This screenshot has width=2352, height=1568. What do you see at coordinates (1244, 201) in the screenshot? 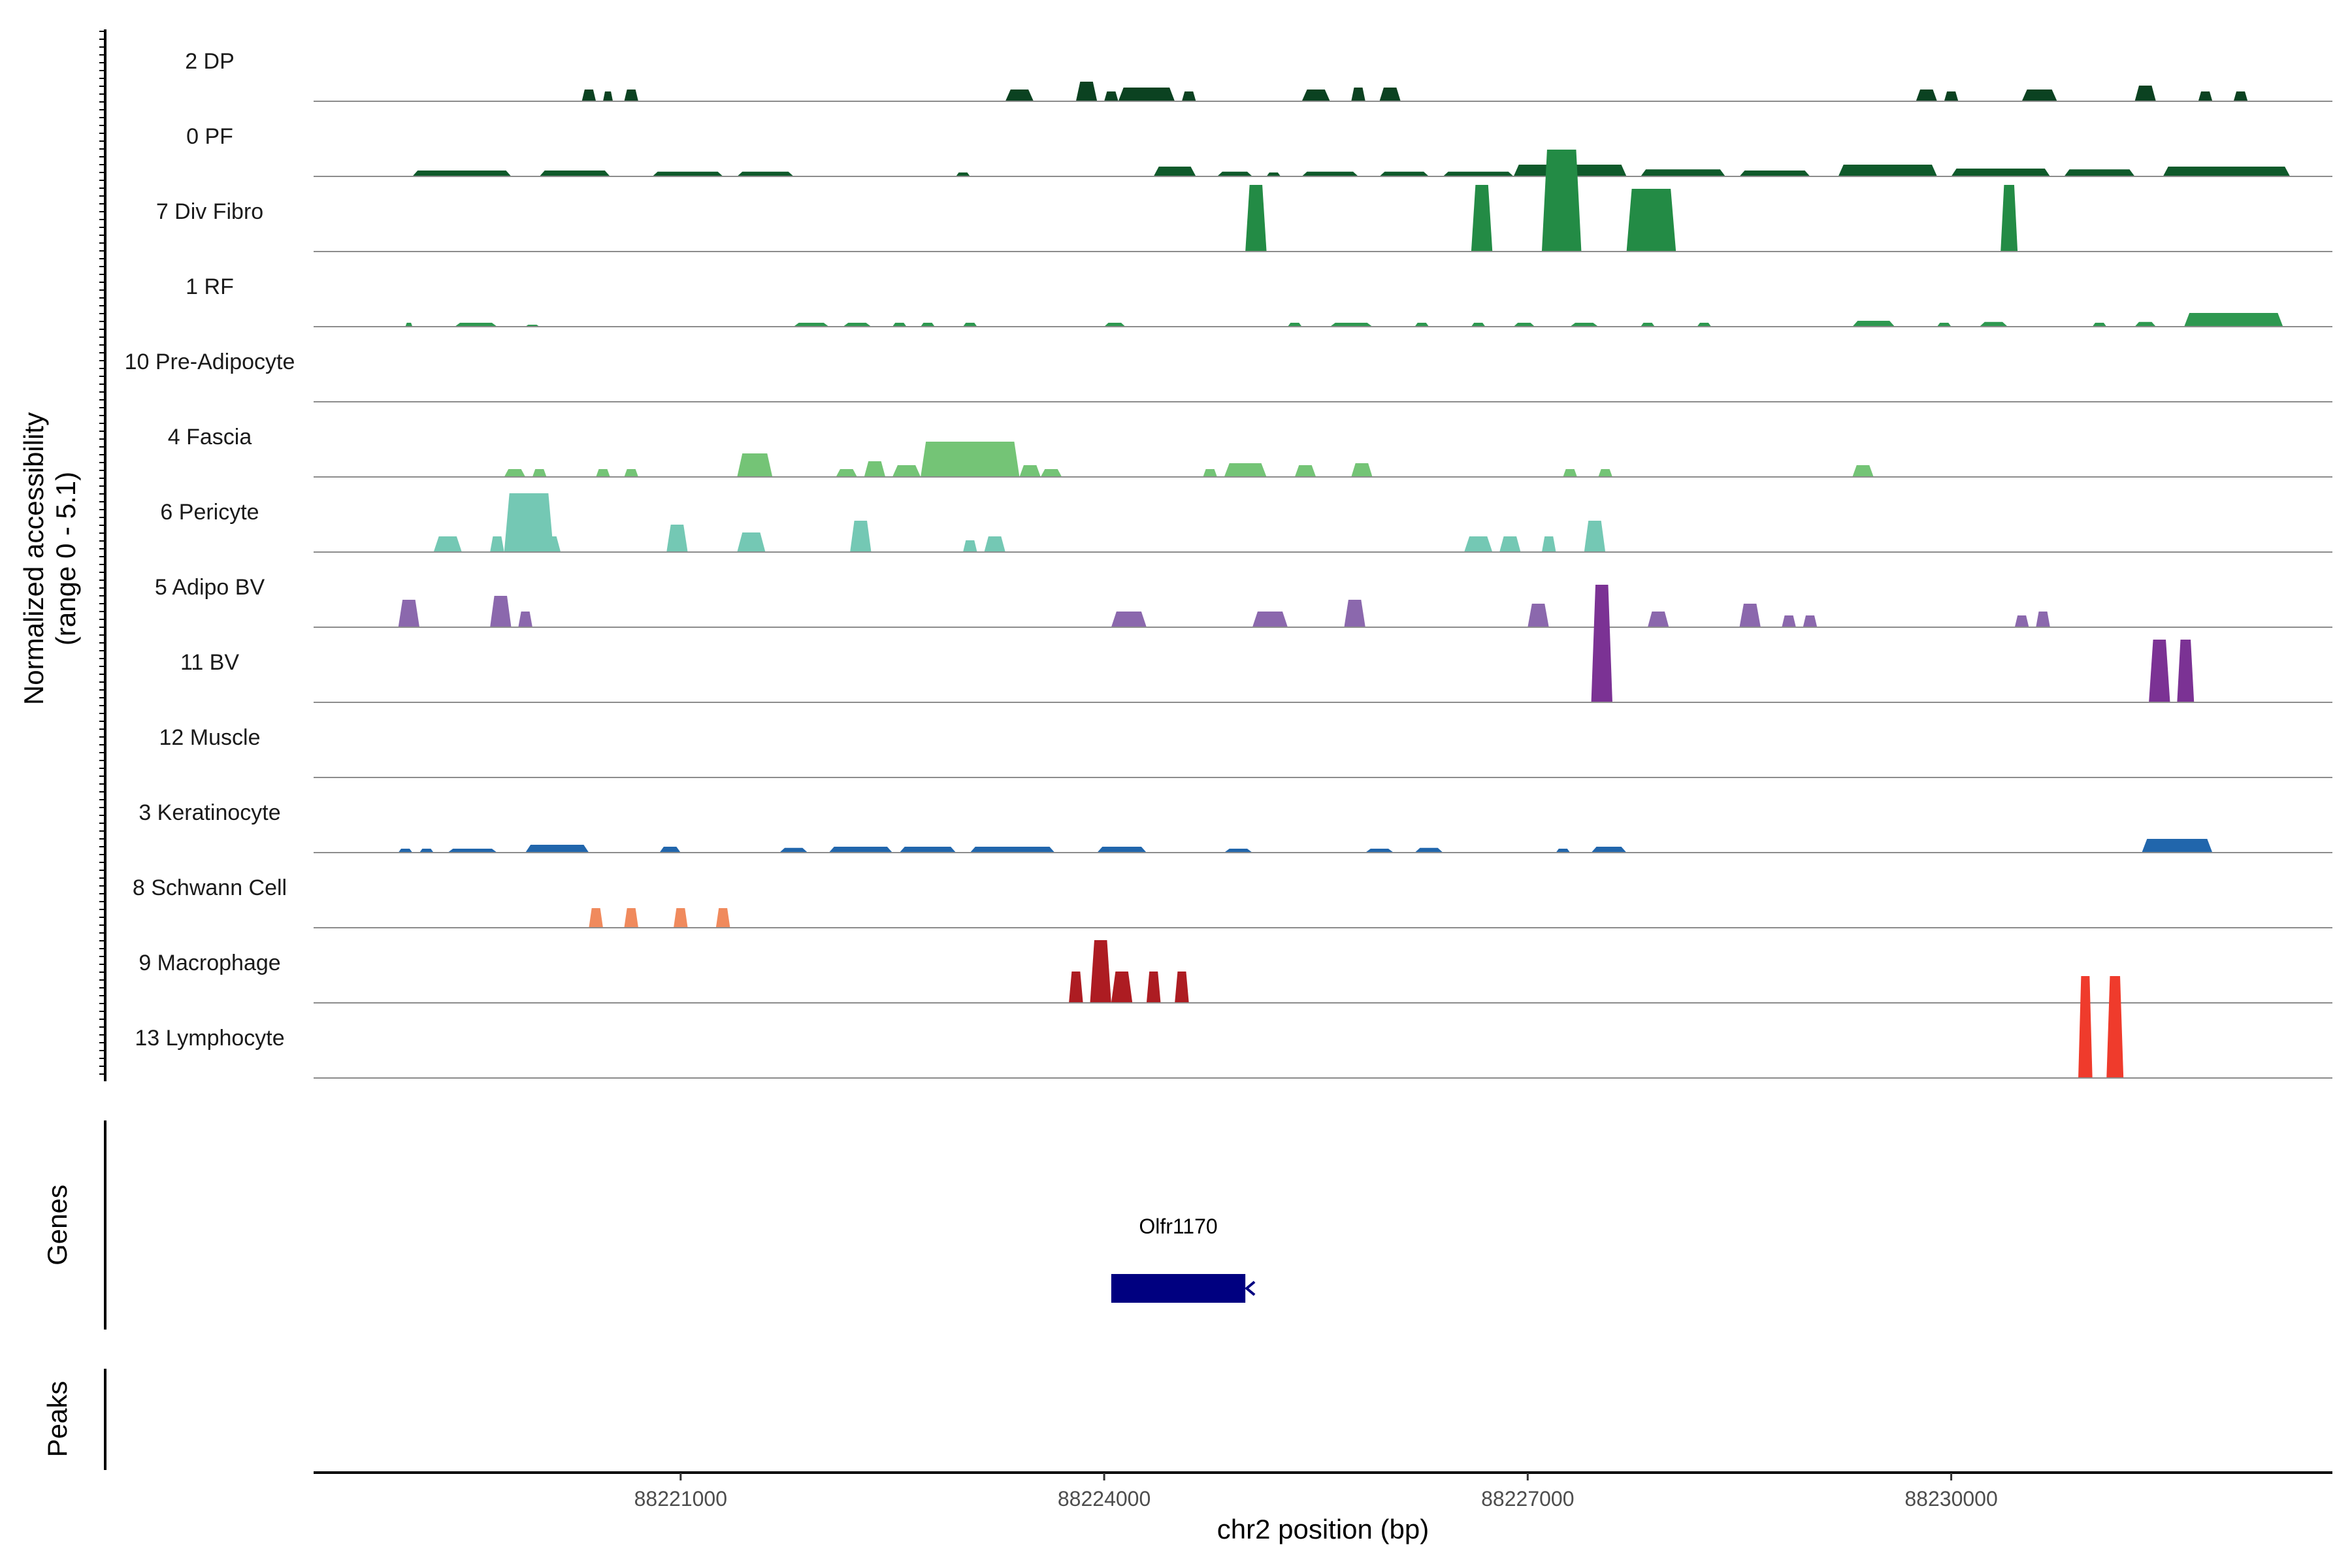
I see `track-3: 7 Div Fibro` at bounding box center [1244, 201].